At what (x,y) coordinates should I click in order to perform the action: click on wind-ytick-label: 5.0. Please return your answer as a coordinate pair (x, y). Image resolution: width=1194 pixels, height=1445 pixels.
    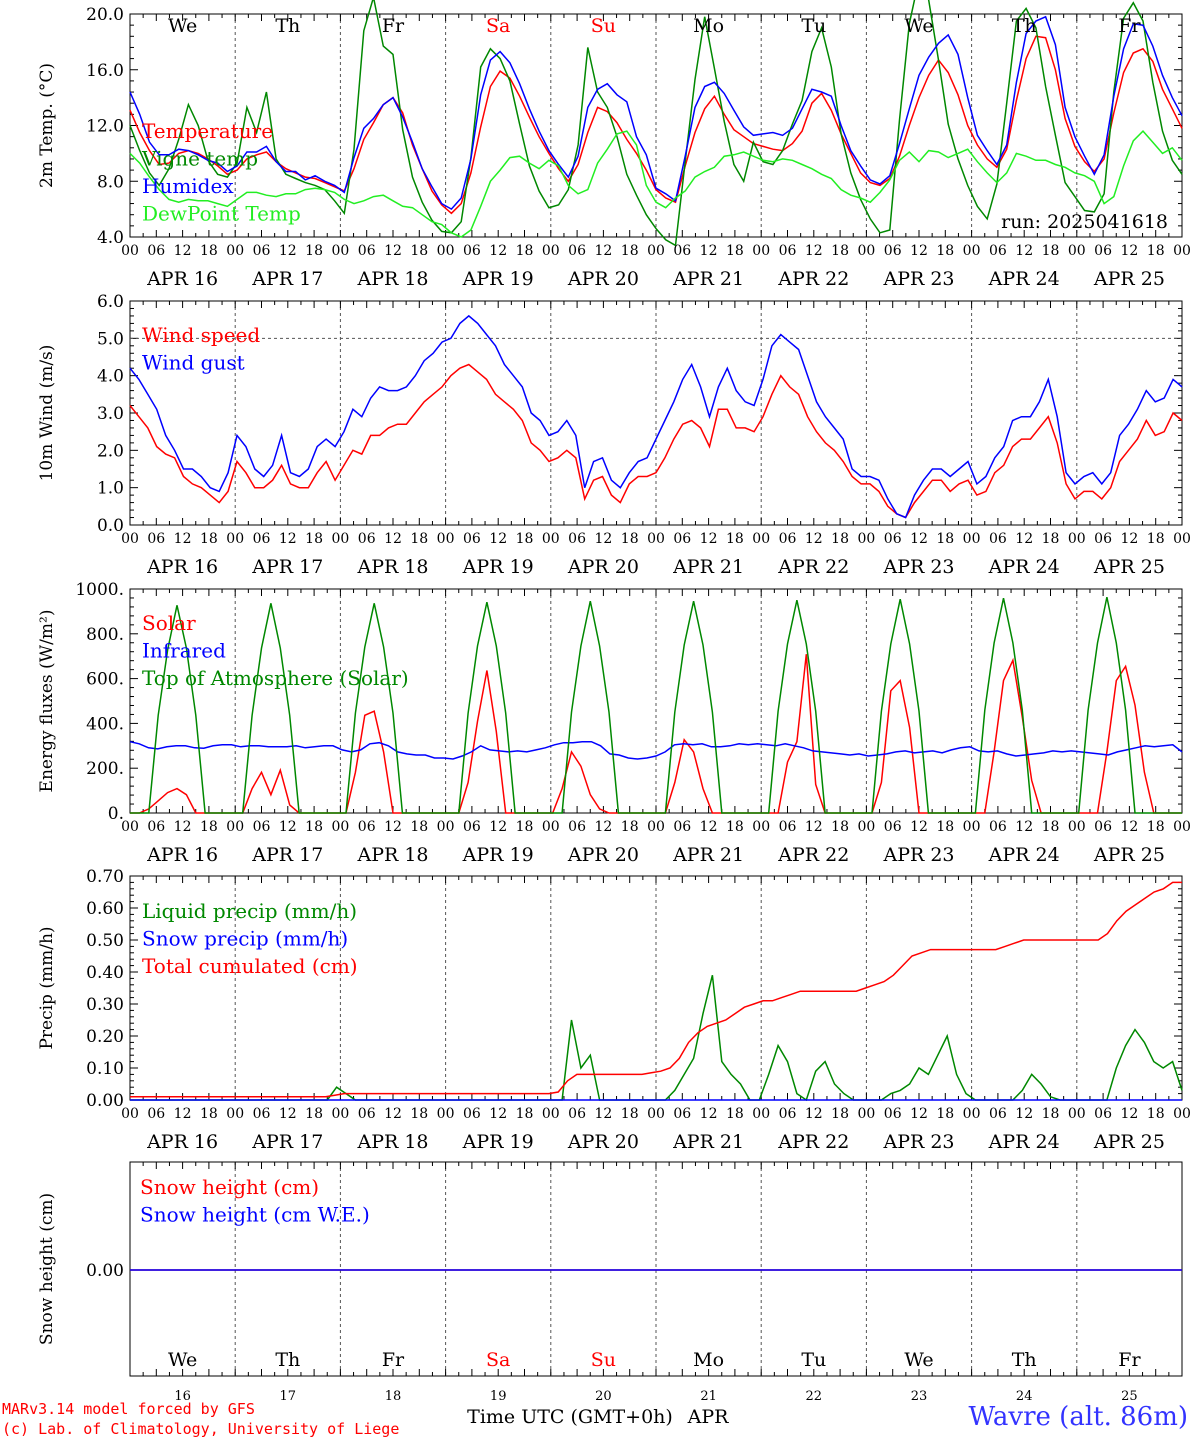
    Looking at the image, I should click on (110, 339).